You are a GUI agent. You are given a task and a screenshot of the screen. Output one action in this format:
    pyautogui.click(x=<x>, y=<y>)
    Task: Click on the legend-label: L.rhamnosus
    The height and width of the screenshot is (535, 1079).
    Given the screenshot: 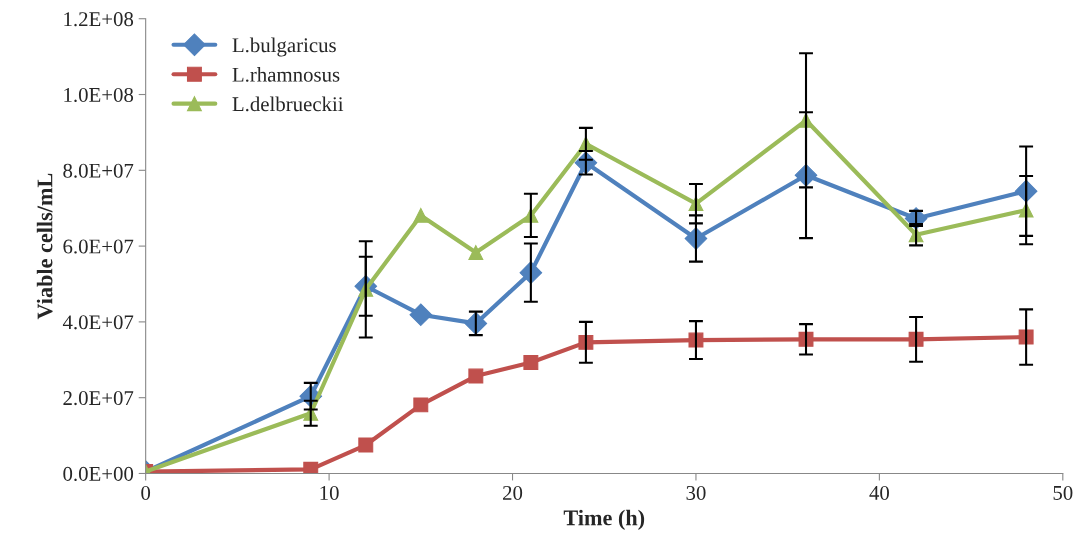 What is the action you would take?
    pyautogui.click(x=286, y=74)
    